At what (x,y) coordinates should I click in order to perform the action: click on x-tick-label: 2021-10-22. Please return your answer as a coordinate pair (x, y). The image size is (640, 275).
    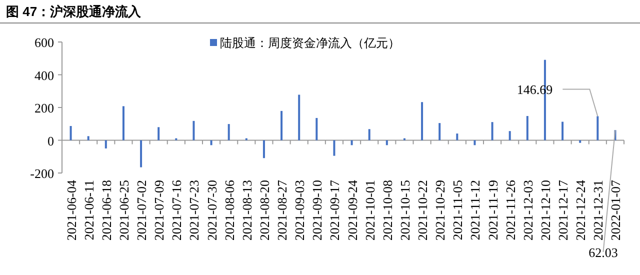
    Looking at the image, I should click on (422, 210).